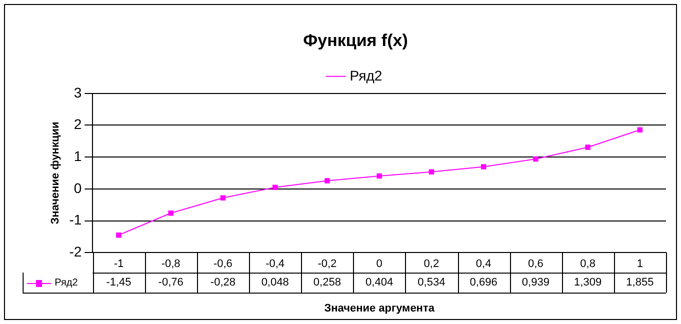 The width and height of the screenshot is (681, 324). Describe the element at coordinates (171, 282) in the screenshot. I see `data-label: -0,76` at that location.